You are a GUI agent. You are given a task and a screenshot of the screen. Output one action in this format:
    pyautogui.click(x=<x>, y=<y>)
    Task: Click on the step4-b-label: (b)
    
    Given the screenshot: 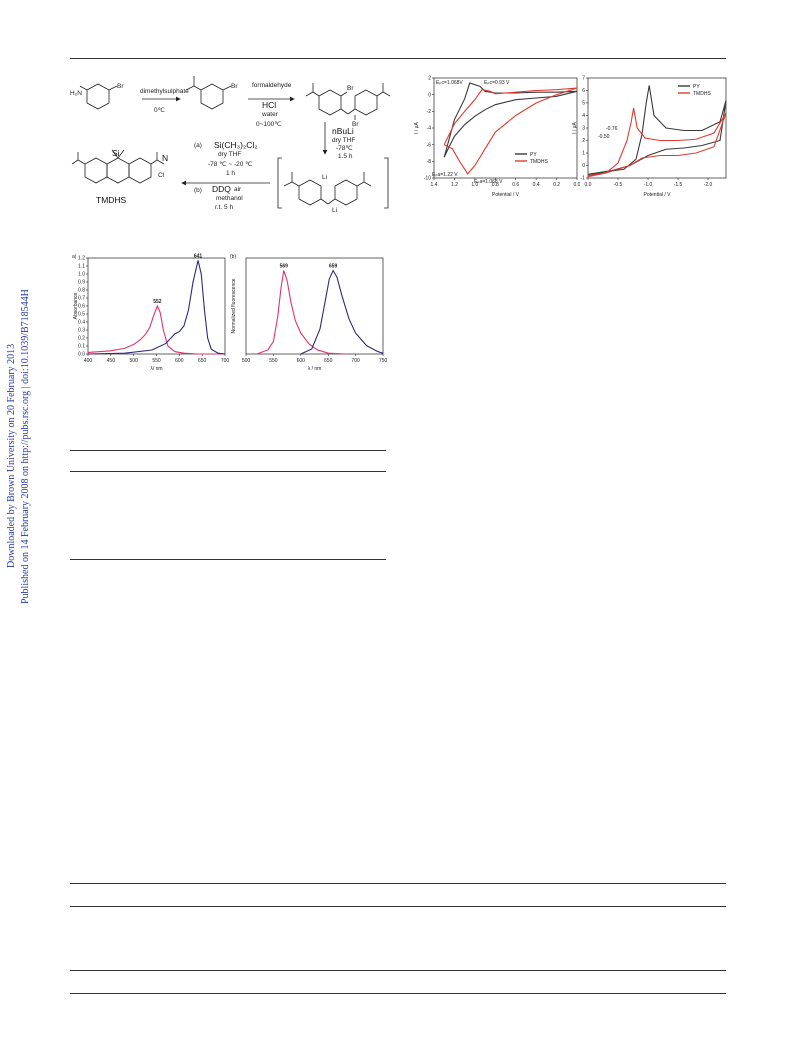 What is the action you would take?
    pyautogui.click(x=198, y=190)
    